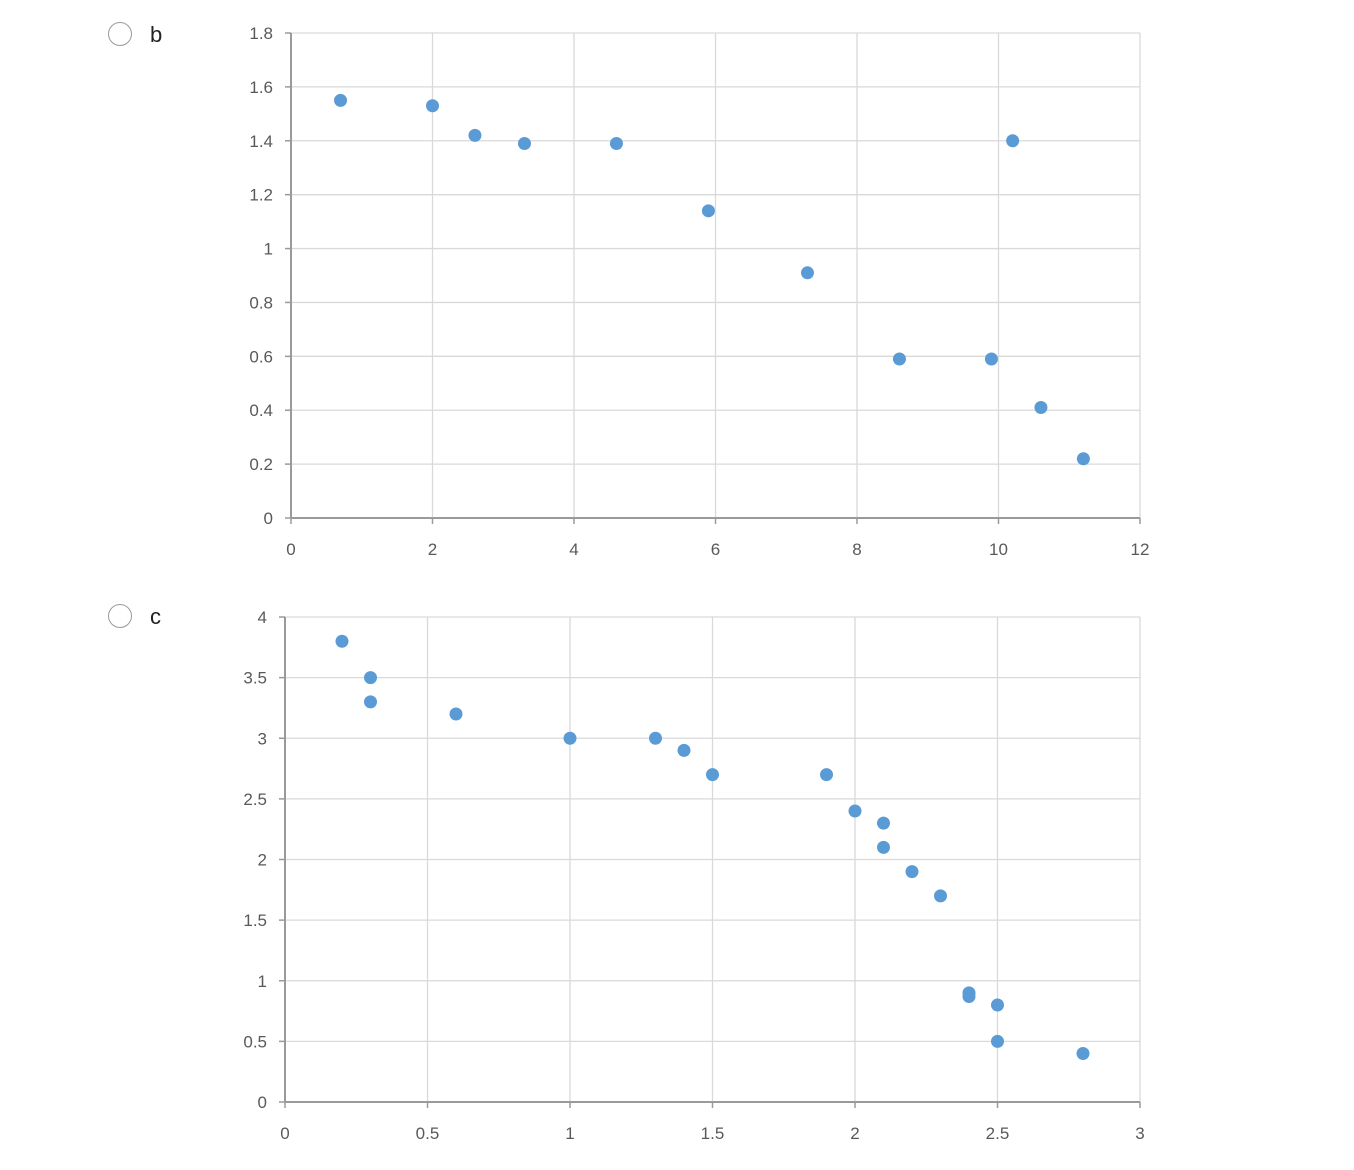 The image size is (1354, 1170). Describe the element at coordinates (120, 34) in the screenshot. I see `radio-button-b` at that location.